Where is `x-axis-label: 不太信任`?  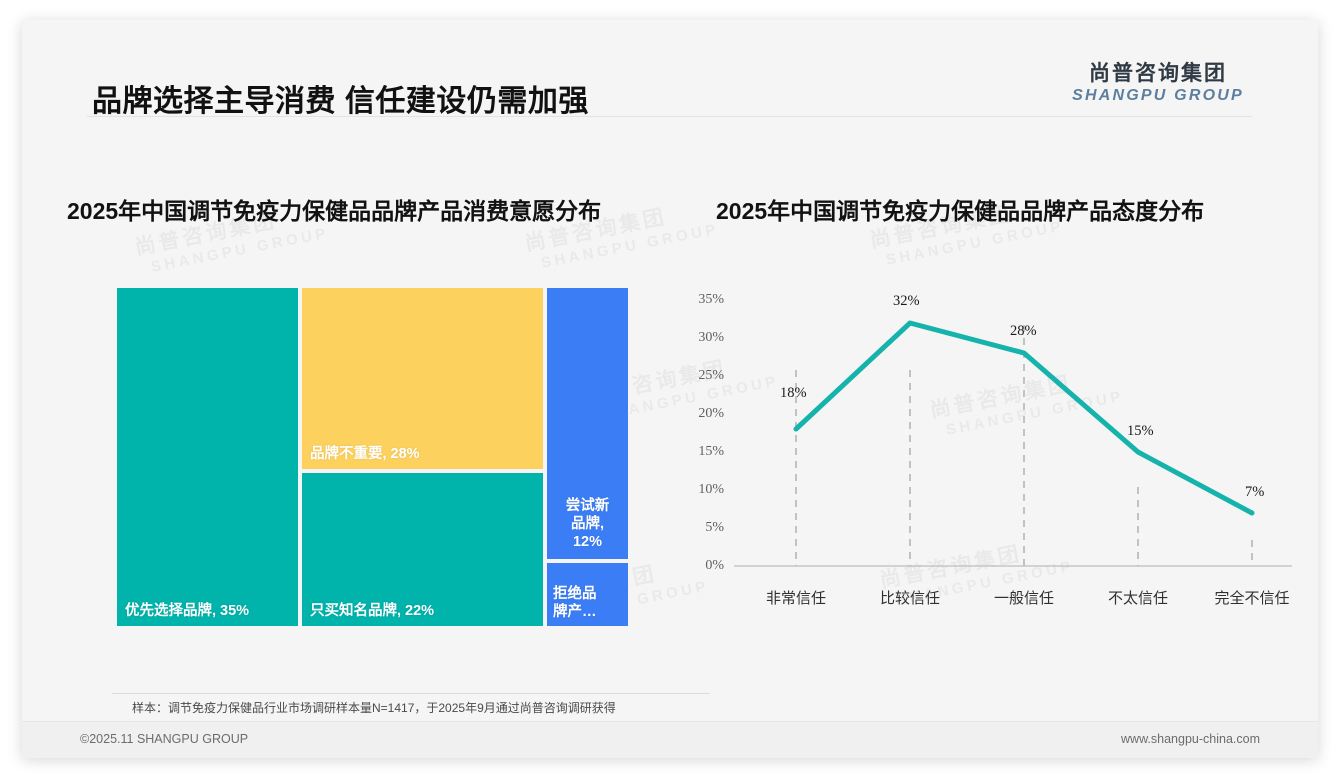 x-axis-label: 不太信任 is located at coordinates (1138, 598).